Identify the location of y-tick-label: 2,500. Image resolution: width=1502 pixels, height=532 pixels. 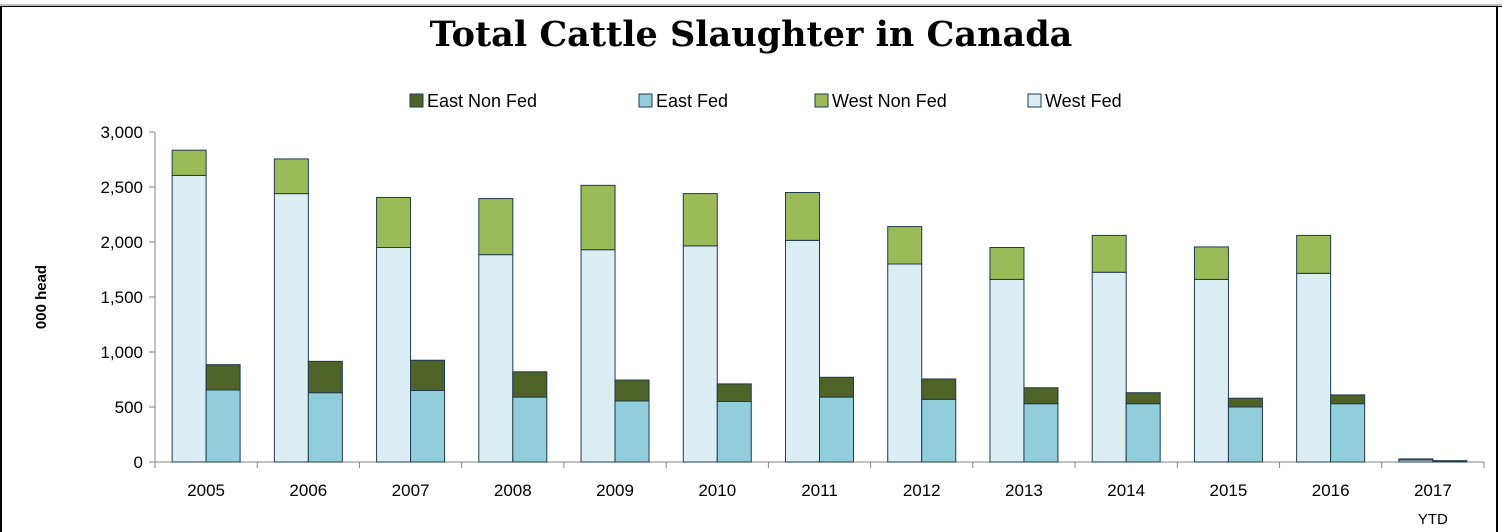
(121, 187).